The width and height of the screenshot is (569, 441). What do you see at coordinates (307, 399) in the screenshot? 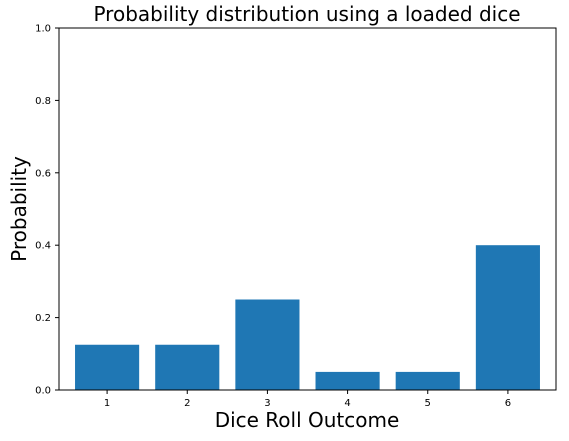
I see `x-axis: 1 2 3 4 5 6` at bounding box center [307, 399].